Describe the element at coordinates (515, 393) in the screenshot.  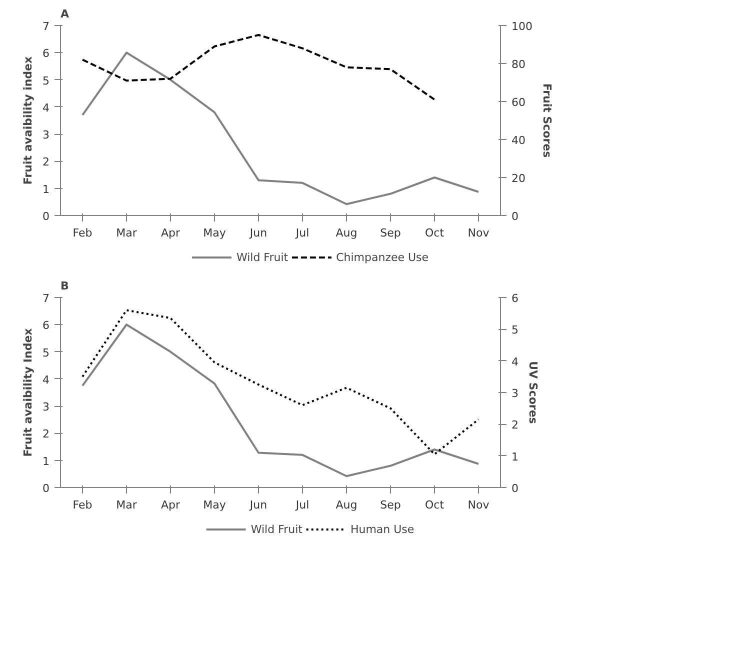
I see `y2-tick-label: 3` at that location.